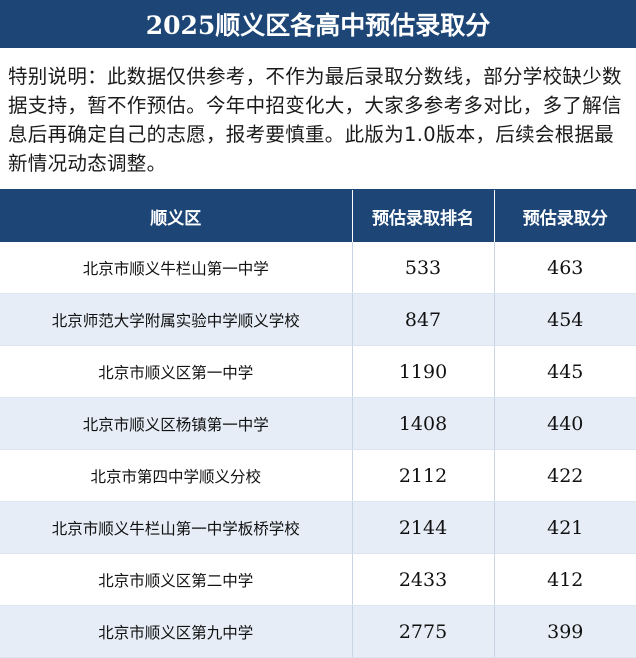 This screenshot has height=658, width=636. What do you see at coordinates (422, 475) in the screenshot?
I see `rank: 2112` at bounding box center [422, 475].